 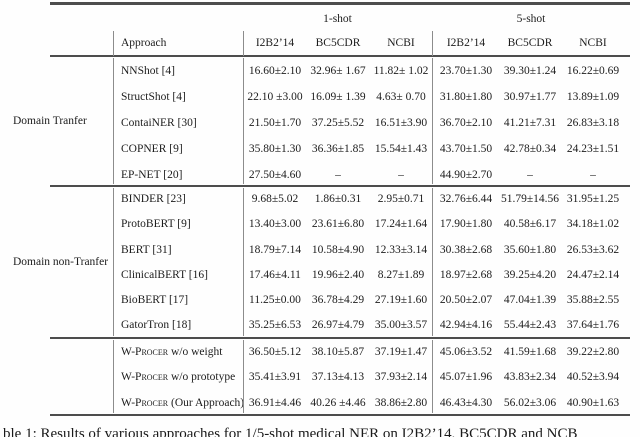 What do you see at coordinates (401, 97) in the screenshot?
I see `score-cell: 4.63± 0.70` at bounding box center [401, 97].